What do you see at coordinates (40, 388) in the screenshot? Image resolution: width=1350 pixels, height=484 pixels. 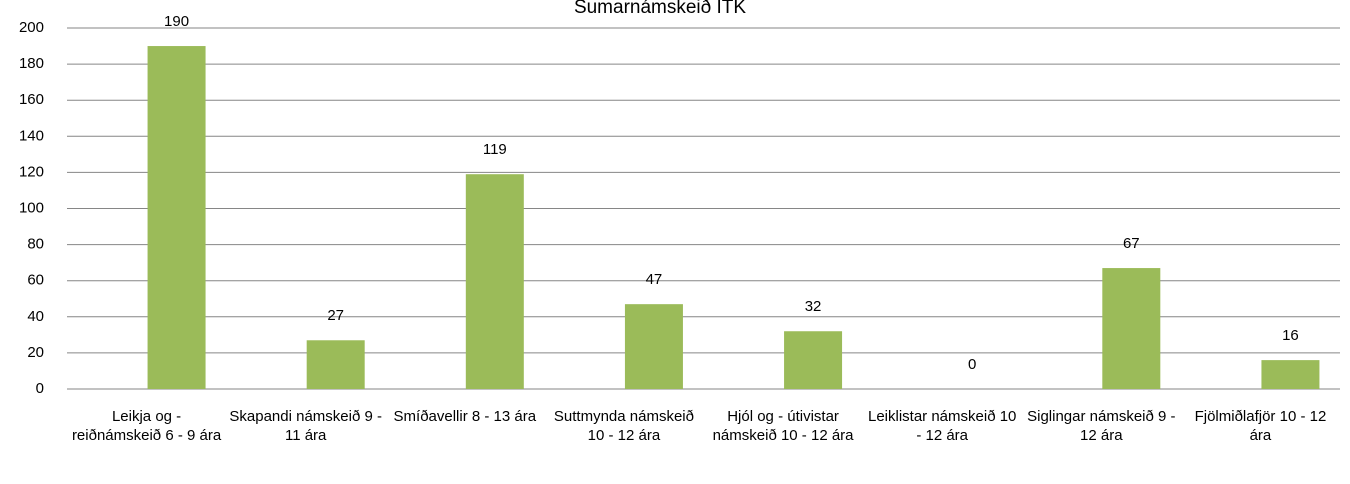 I see `y-tick-label: 0` at bounding box center [40, 388].